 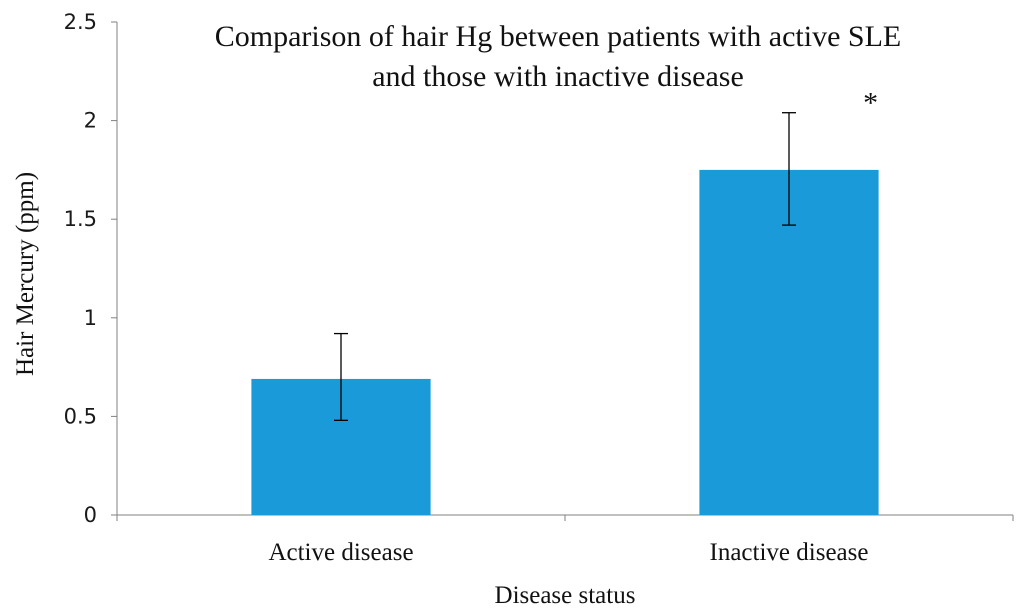 What do you see at coordinates (789, 552) in the screenshot?
I see `x-tick-label: Inactive disease` at bounding box center [789, 552].